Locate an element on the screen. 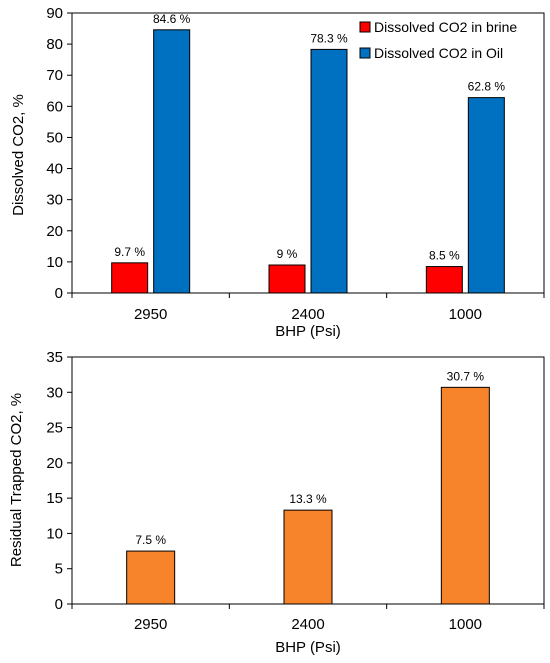  y-tick-label: 15 is located at coordinates (54, 498).